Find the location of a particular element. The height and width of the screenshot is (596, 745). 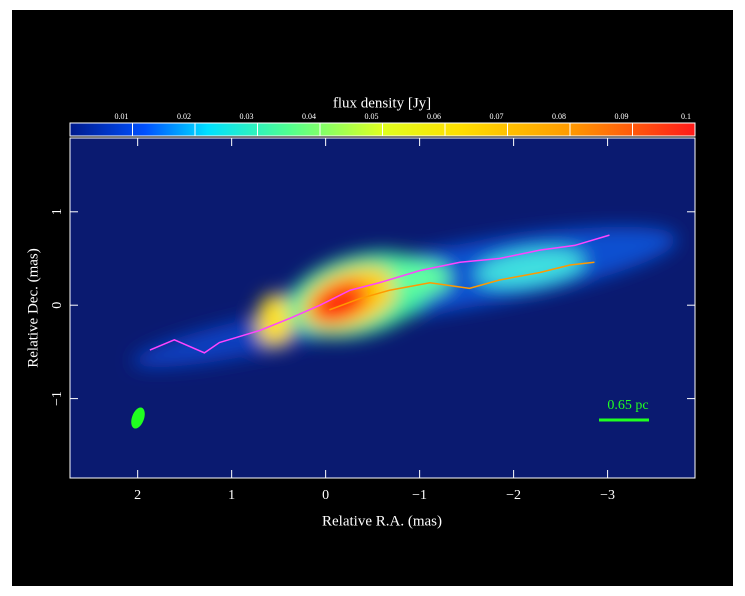

x-tick-label: 2 is located at coordinates (137, 495).